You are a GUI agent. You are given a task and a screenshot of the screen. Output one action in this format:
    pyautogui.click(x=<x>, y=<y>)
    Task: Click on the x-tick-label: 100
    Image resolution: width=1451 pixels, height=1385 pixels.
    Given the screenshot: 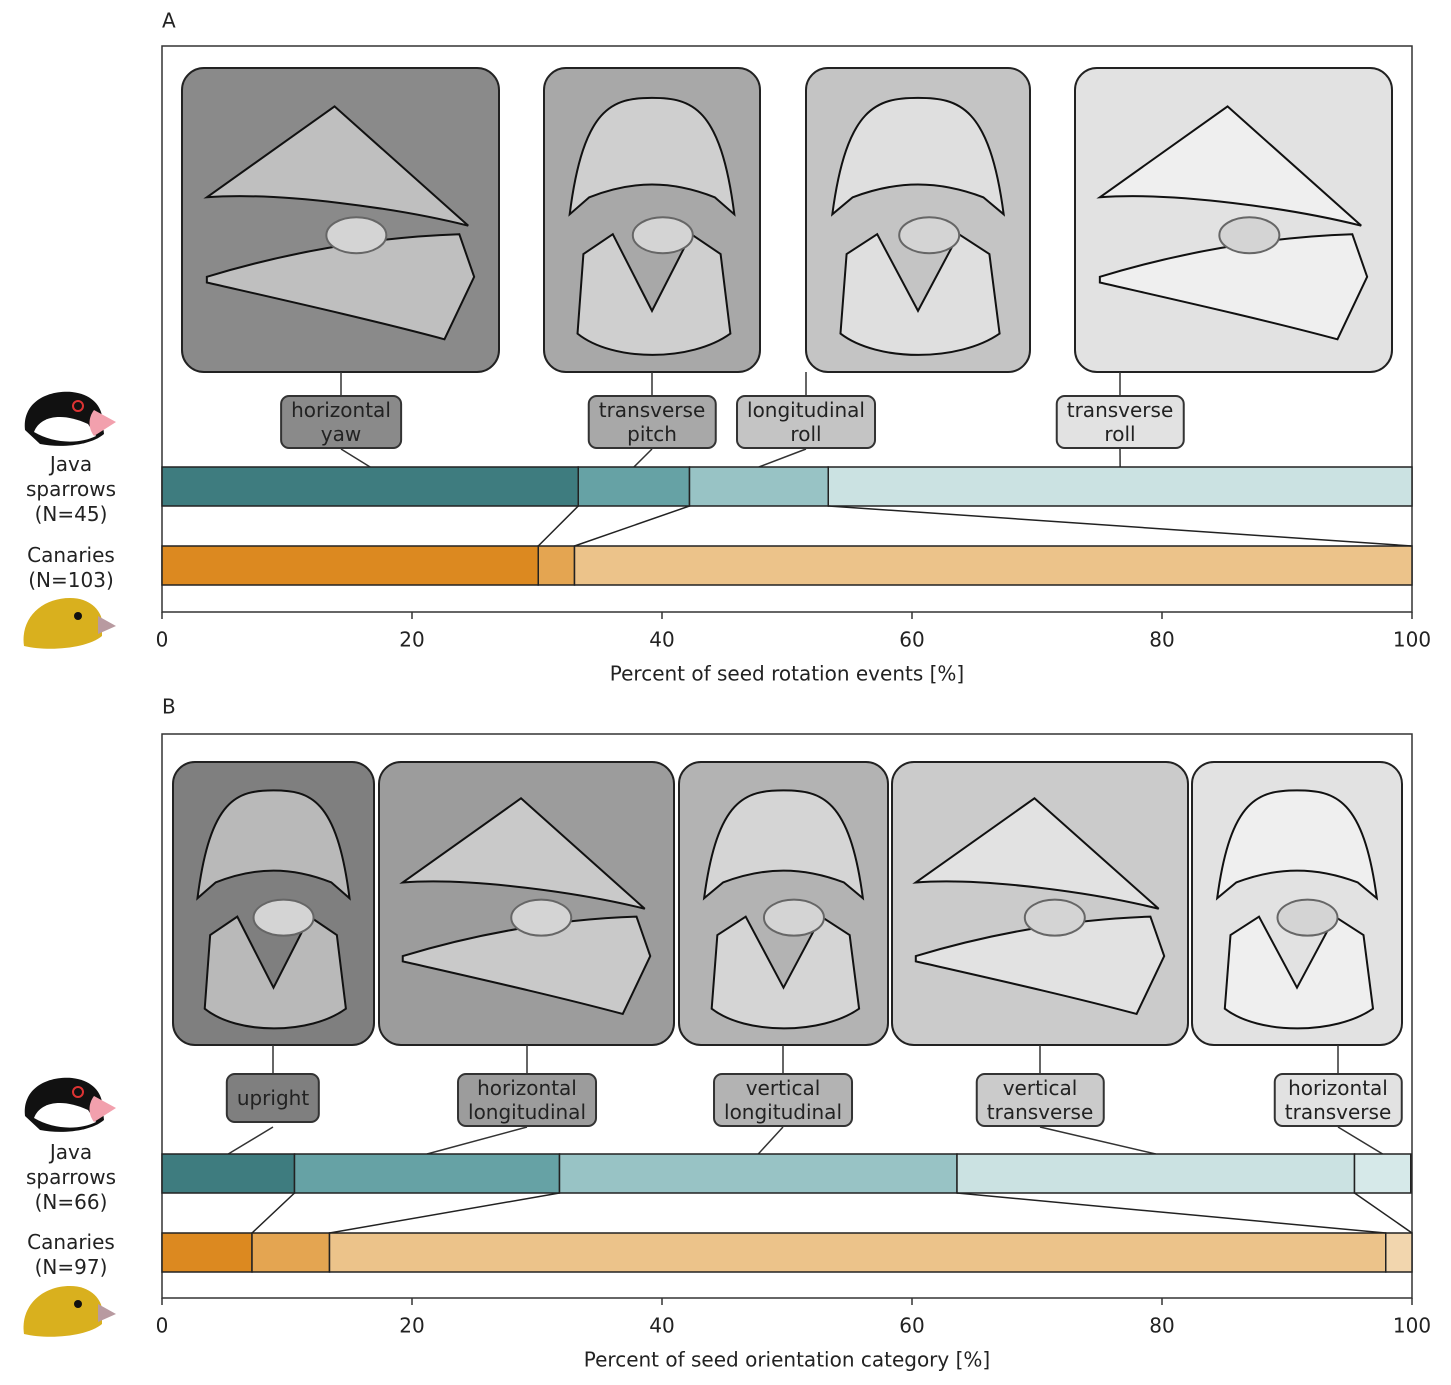 What is the action you would take?
    pyautogui.click(x=1412, y=1326)
    